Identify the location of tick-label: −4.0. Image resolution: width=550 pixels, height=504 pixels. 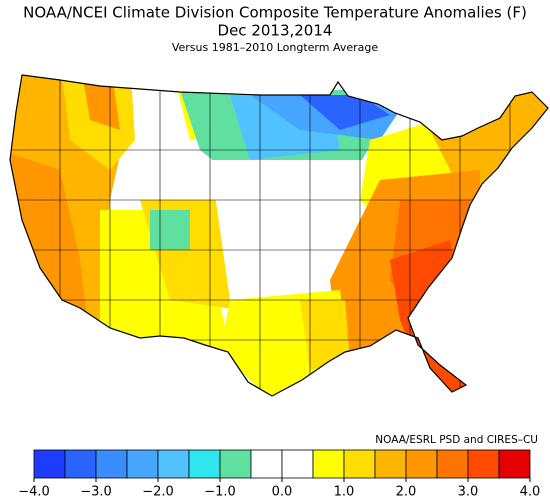
(34, 492).